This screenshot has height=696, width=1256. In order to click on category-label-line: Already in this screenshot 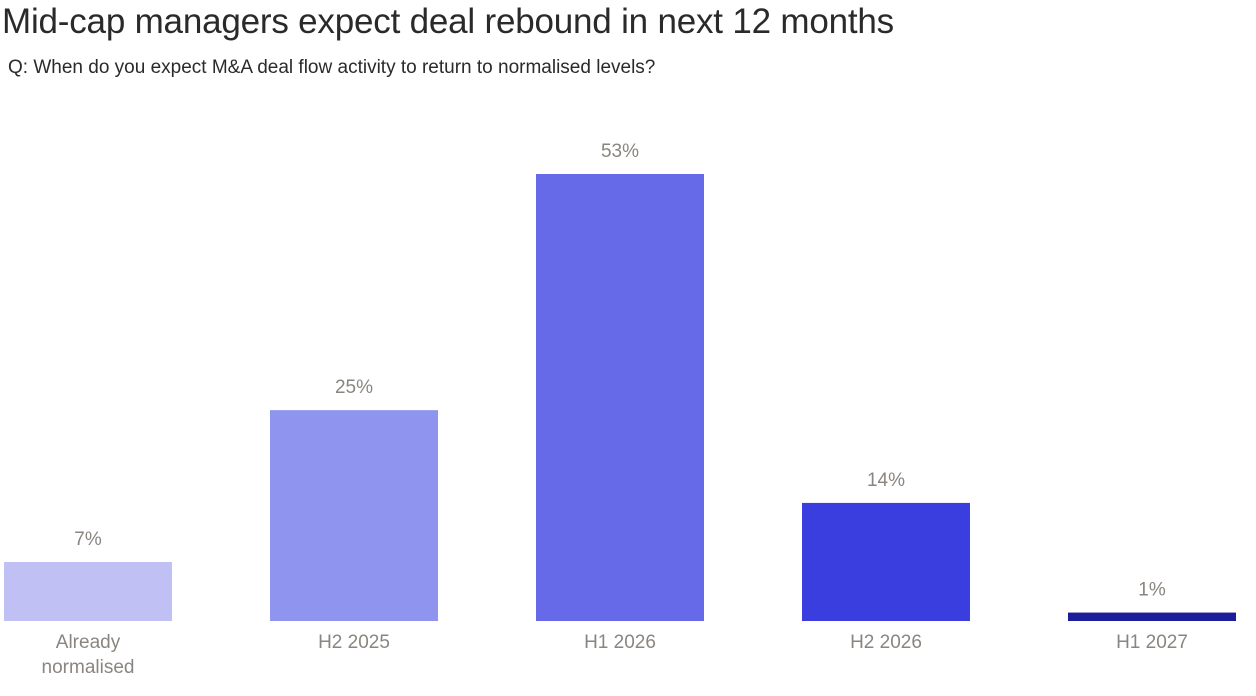, I will do `click(88, 642)`.